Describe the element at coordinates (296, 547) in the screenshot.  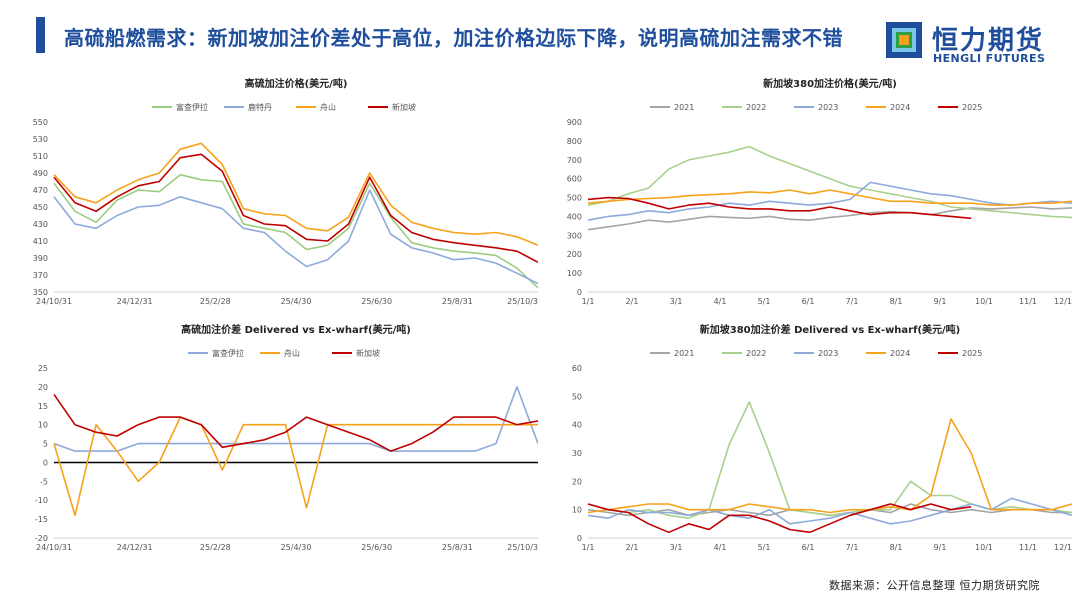
I see `x-tick-label: 25/4/30` at that location.